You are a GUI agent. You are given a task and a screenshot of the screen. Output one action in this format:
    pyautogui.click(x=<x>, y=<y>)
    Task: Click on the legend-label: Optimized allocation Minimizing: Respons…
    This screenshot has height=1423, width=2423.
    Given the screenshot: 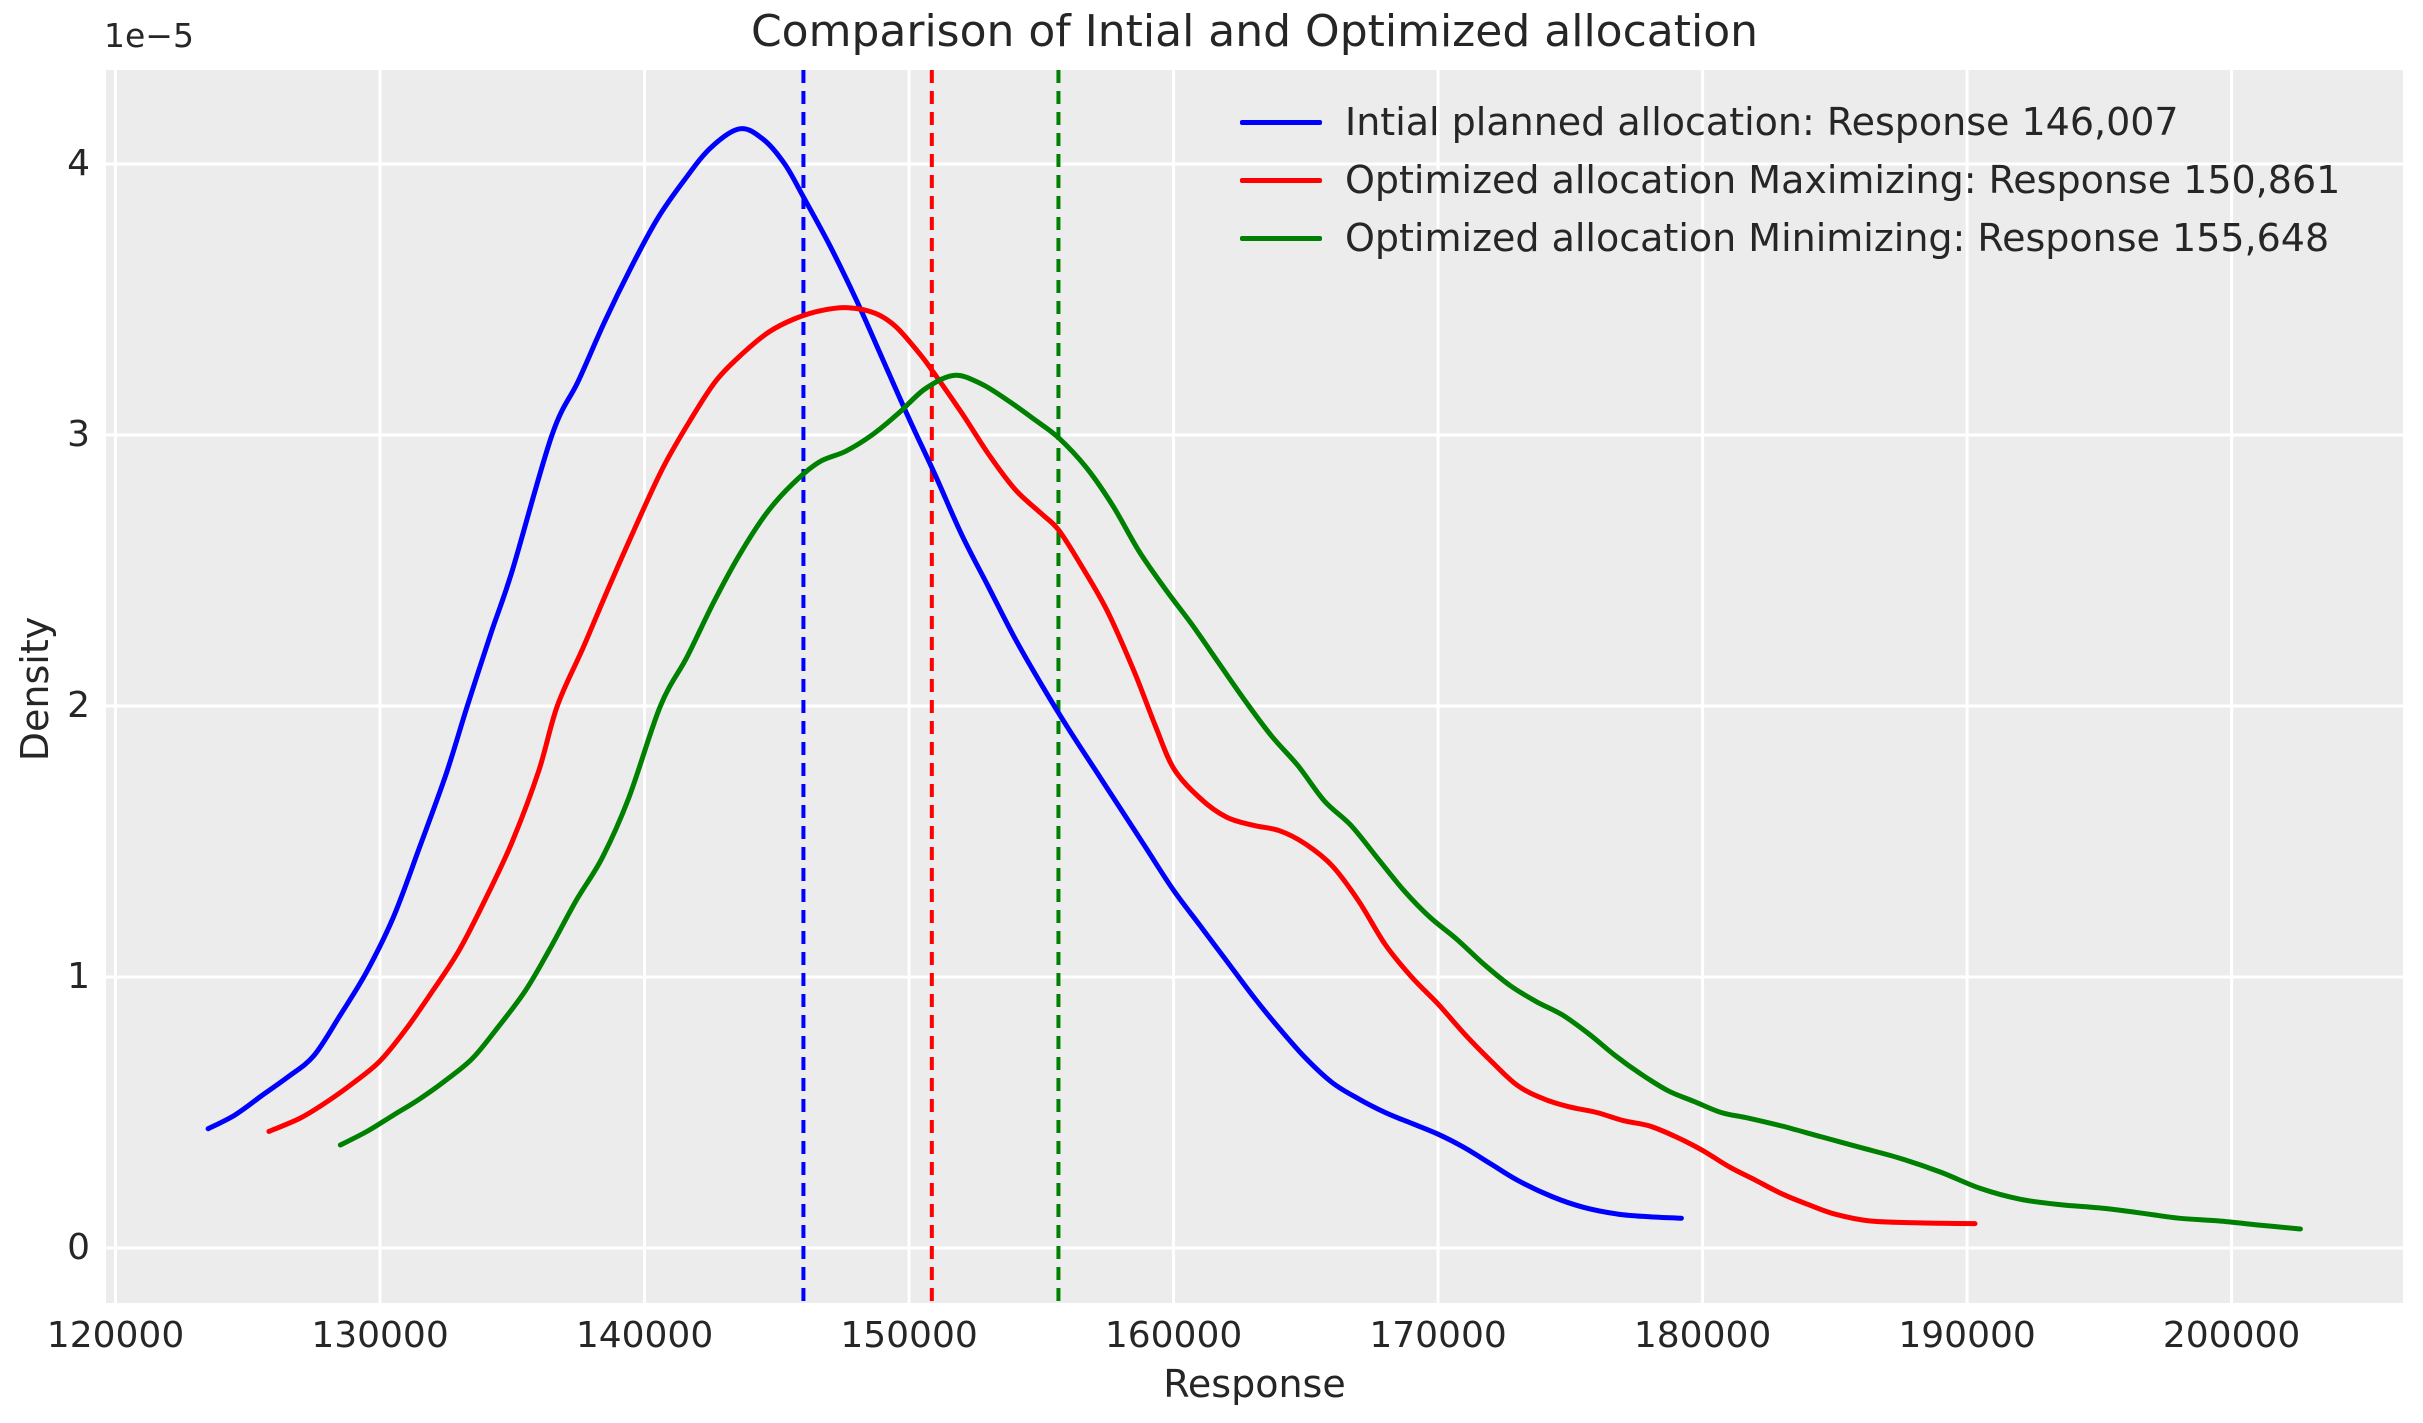 What is the action you would take?
    pyautogui.click(x=1837, y=238)
    